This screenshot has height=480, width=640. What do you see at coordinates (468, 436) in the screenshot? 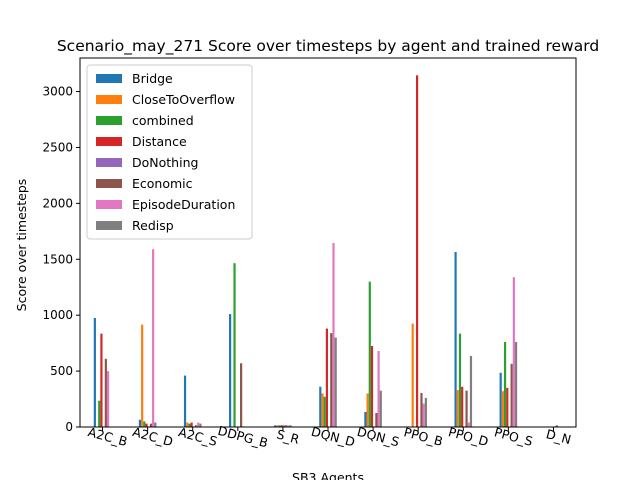
I see `x-tick-label: PPO_D` at bounding box center [468, 436].